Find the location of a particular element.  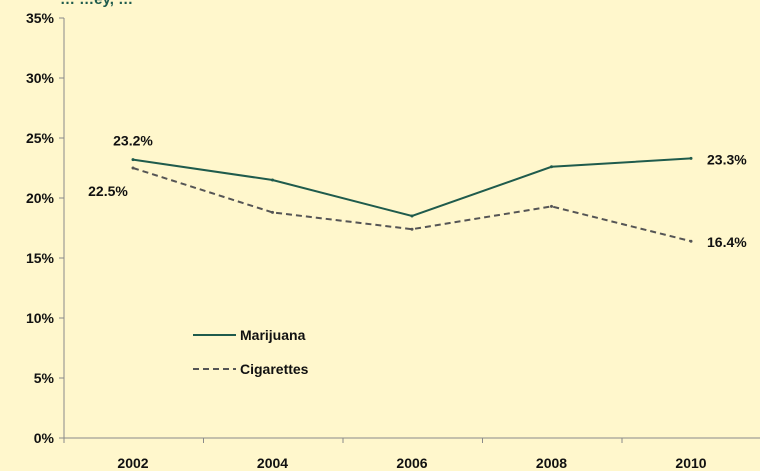

x-tick-label: 2010 is located at coordinates (690, 463).